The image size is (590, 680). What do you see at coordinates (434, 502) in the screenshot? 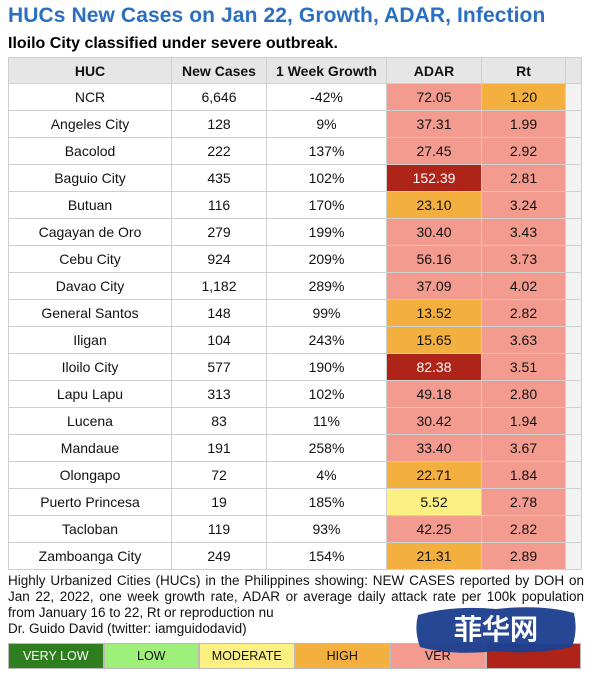
I see `adar-cell: 5.52` at bounding box center [434, 502].